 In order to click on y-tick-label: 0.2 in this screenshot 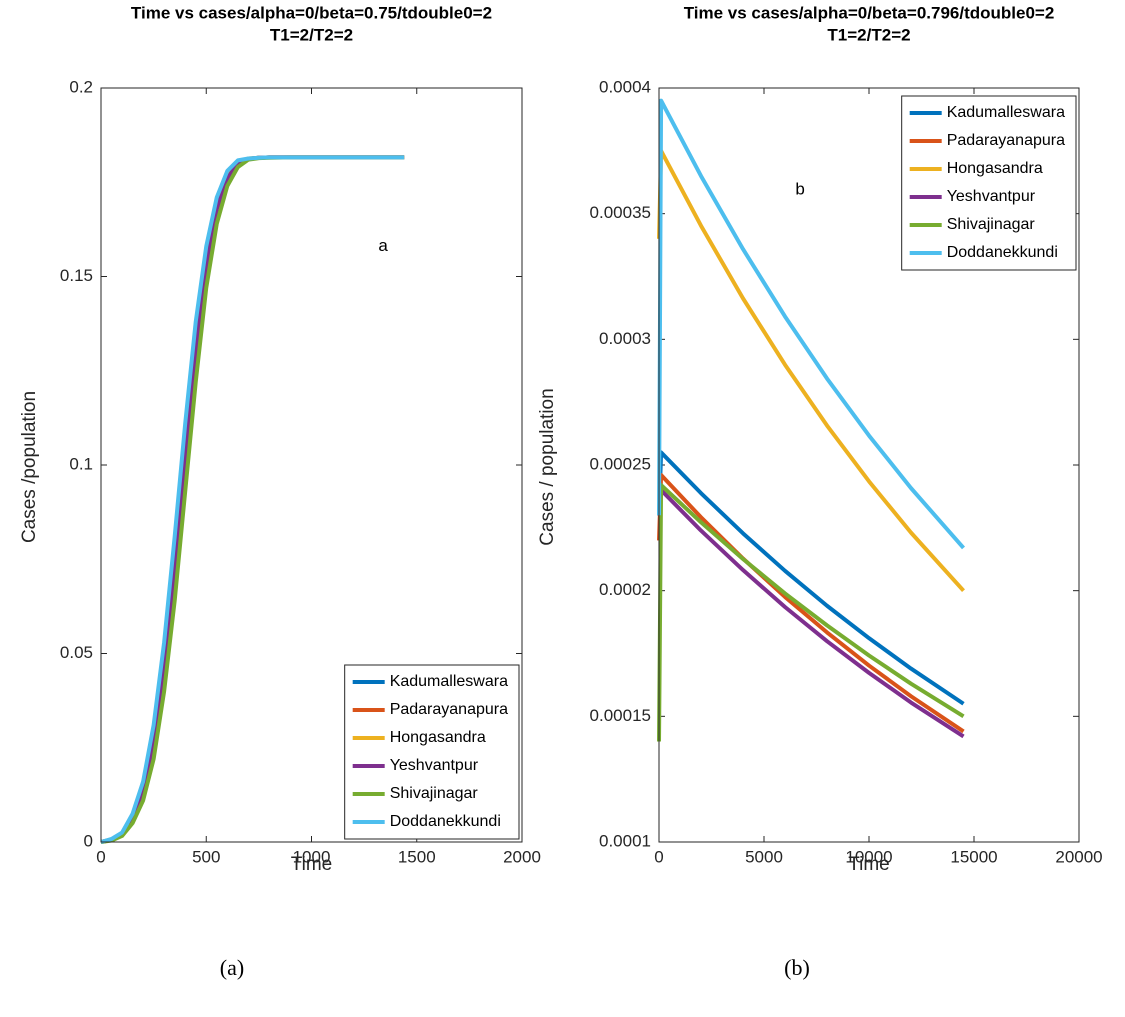, I will do `click(81, 86)`.